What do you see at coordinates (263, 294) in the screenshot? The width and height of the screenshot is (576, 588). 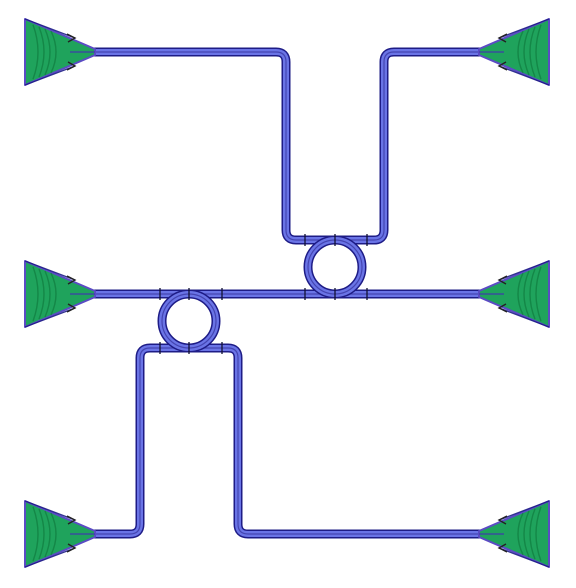 I see `port-marker-layer` at bounding box center [263, 294].